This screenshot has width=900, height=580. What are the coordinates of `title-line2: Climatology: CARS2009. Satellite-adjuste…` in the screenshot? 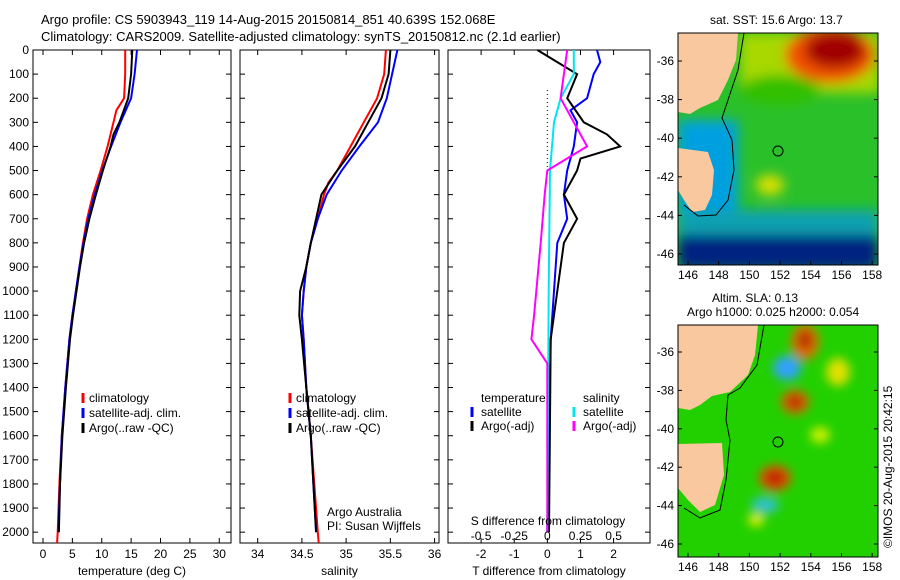 It's located at (301, 36).